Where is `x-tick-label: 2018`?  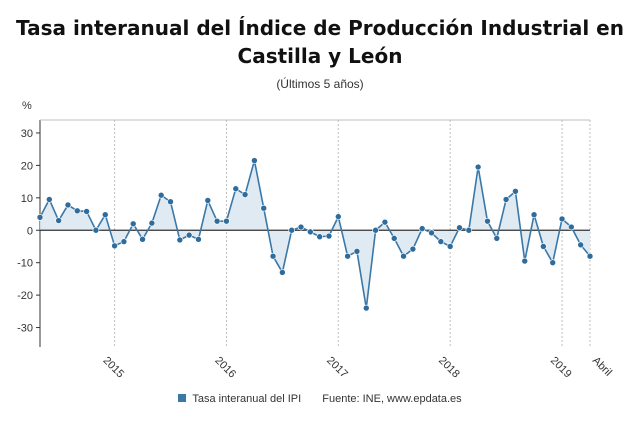
x-tick-label: 2018 is located at coordinates (449, 368).